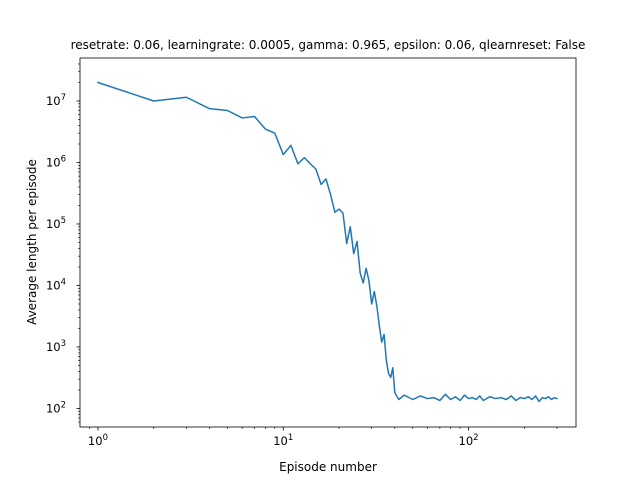  I want to click on y-axis: 102 103 104 105 106 107, so click(63, 243).